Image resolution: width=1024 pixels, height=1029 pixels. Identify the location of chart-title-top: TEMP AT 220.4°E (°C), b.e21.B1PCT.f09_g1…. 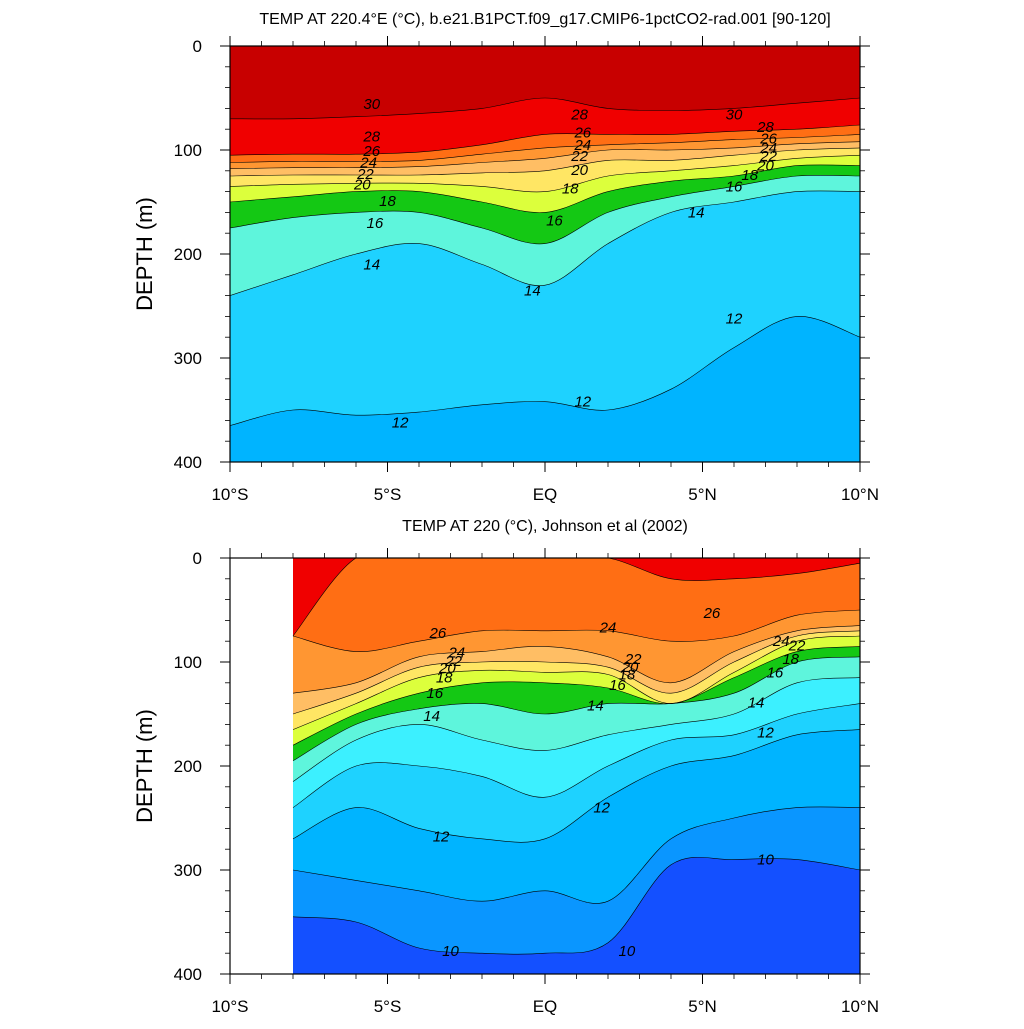
(544, 19).